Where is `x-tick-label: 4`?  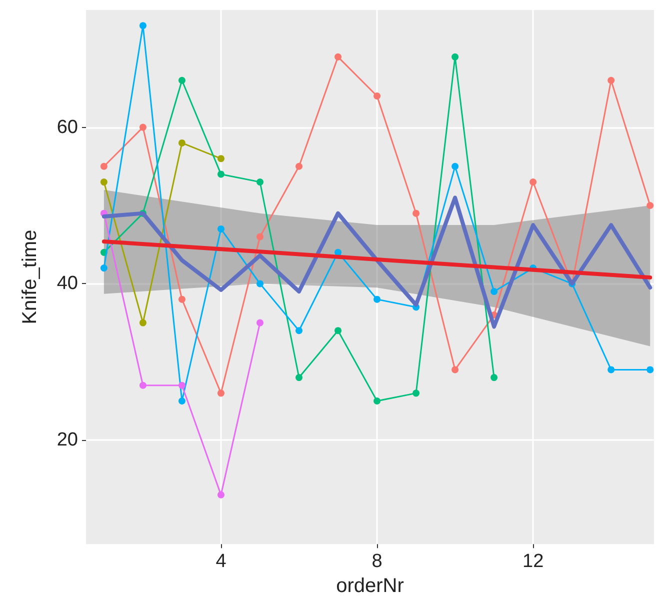
x-tick-label: 4 is located at coordinates (221, 561).